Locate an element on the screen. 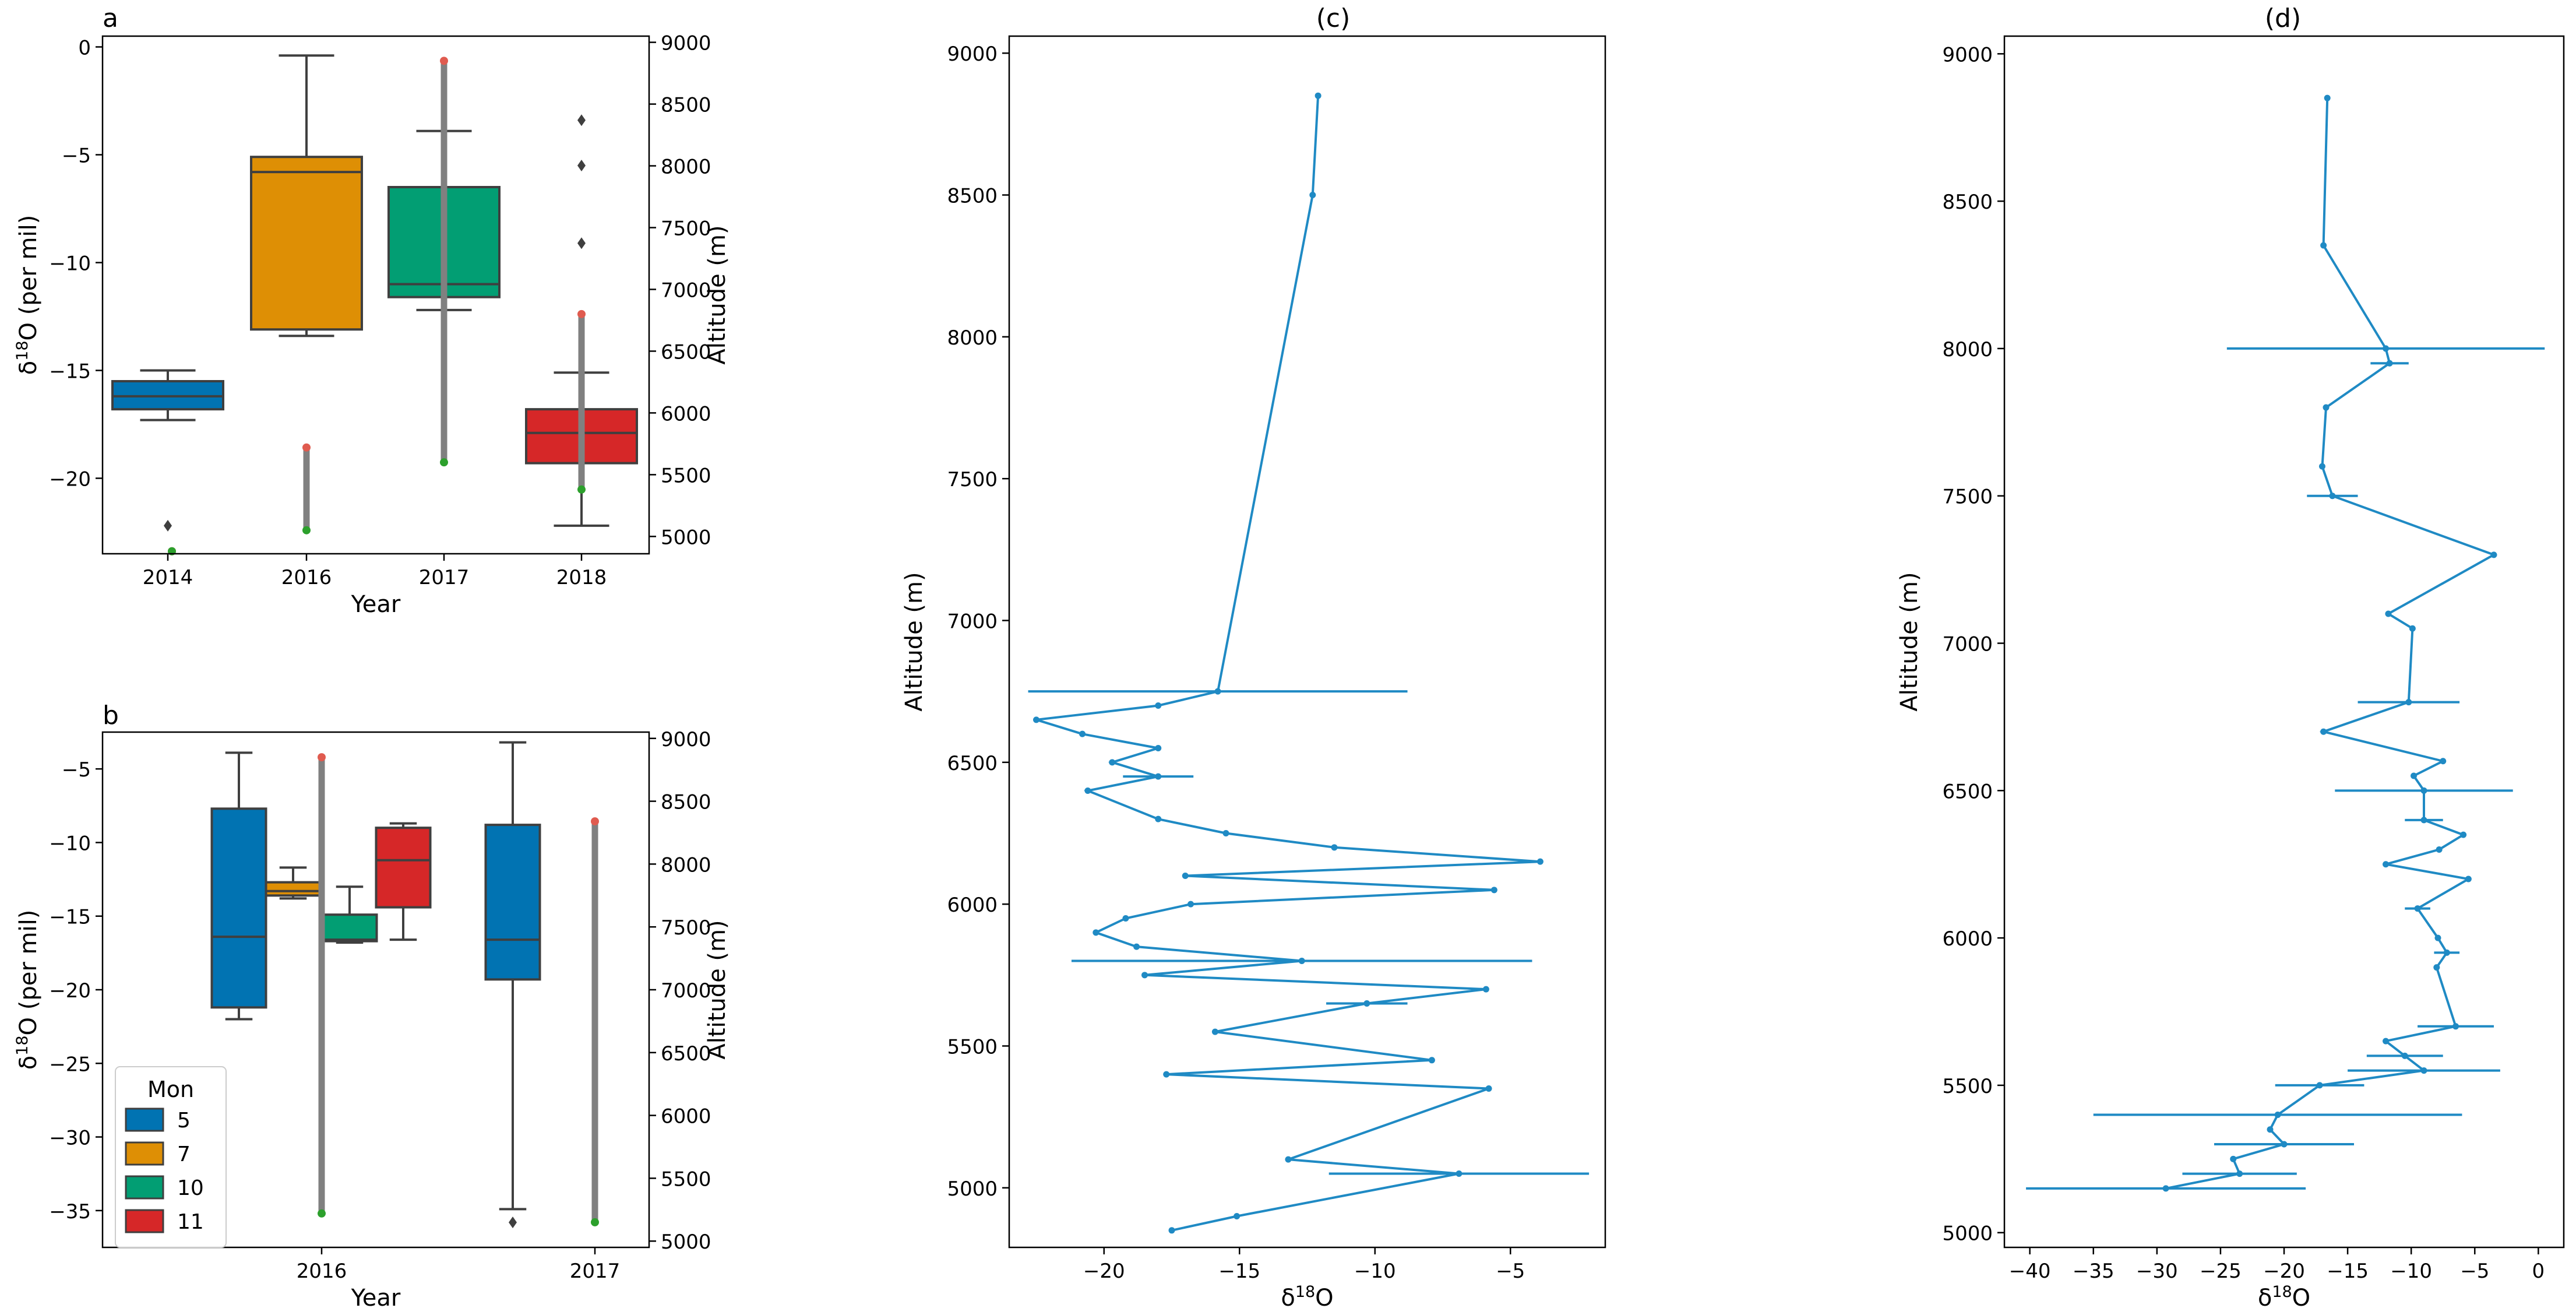 The height and width of the screenshot is (1315, 2576). y2-tick-label: 6000 is located at coordinates (686, 1116).